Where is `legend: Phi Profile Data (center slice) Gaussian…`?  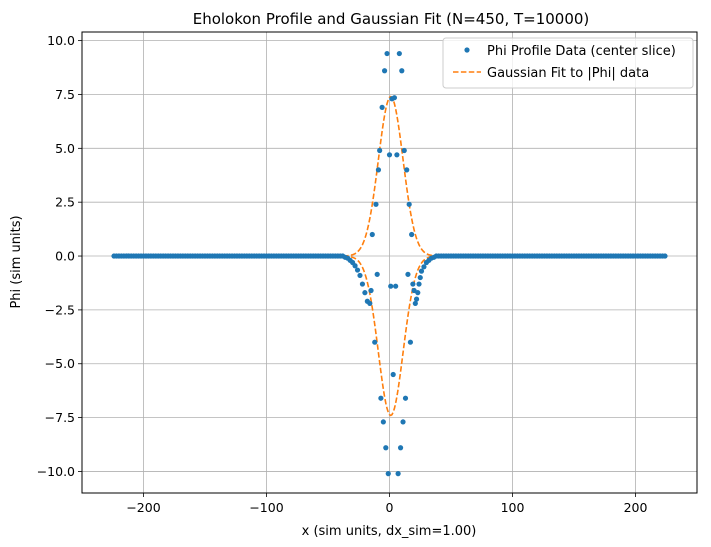 legend: Phi Profile Data (center slice) Gaussian… is located at coordinates (568, 63).